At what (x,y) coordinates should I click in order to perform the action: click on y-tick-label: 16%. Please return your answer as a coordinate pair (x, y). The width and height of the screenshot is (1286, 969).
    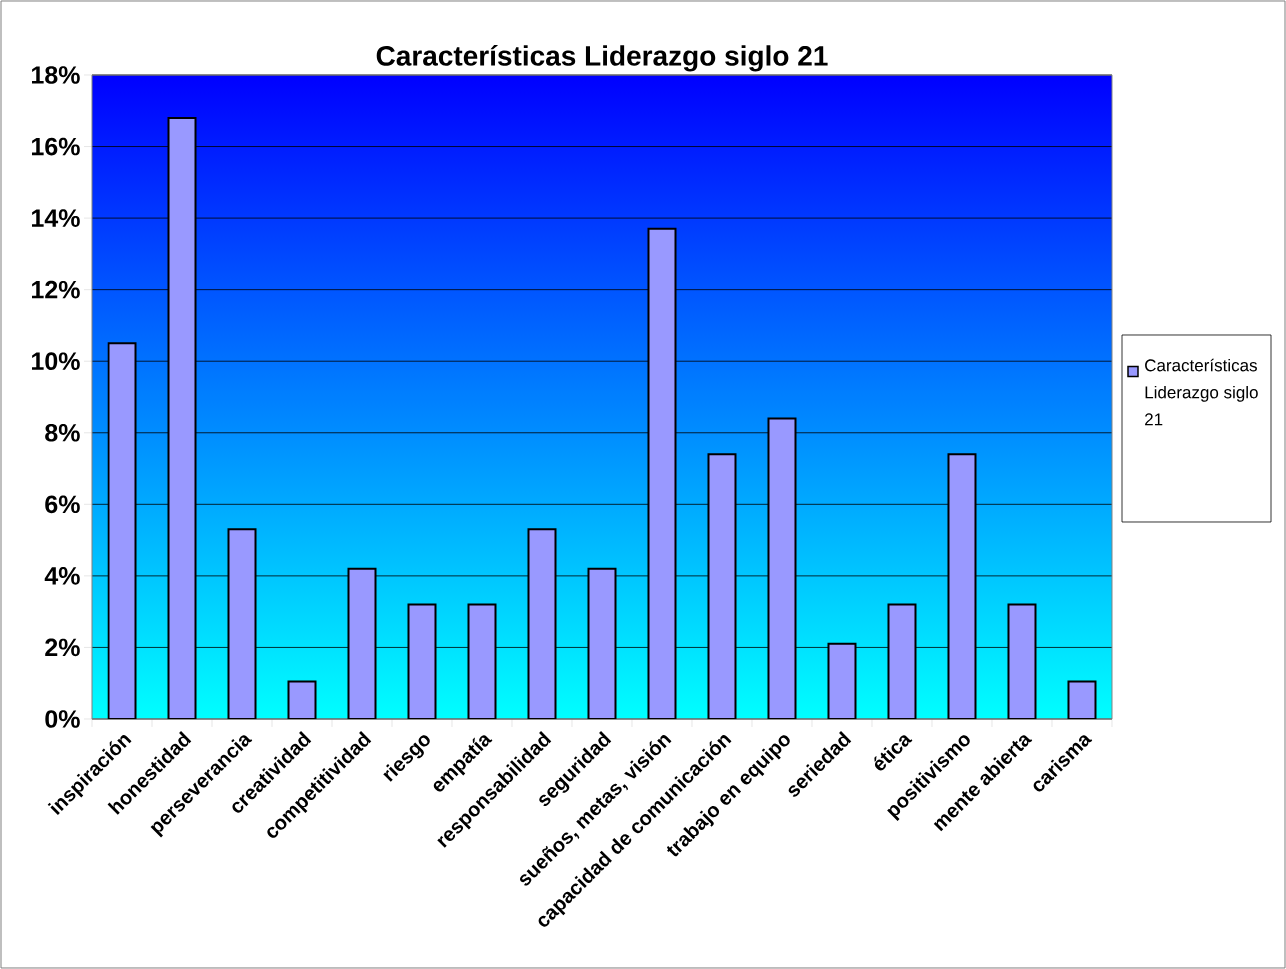
    Looking at the image, I should click on (56, 146).